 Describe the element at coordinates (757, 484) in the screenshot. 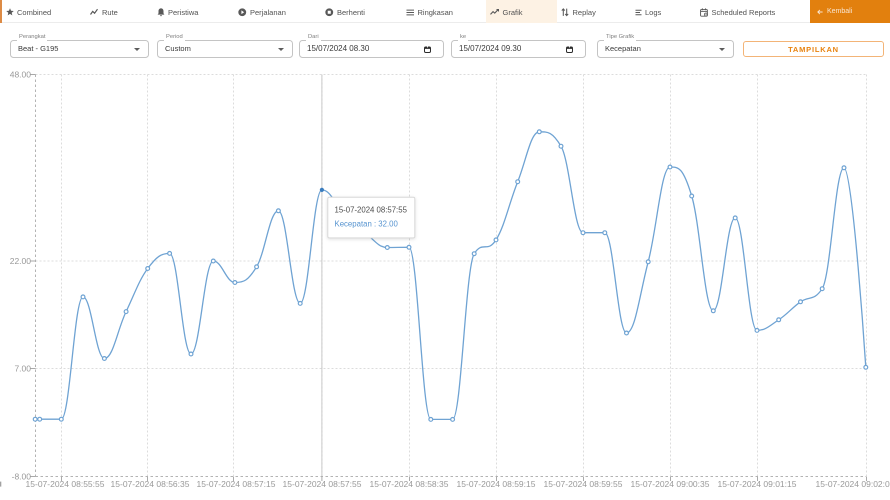

I see `svg-text: 15-07-2024 09:01:15` at that location.